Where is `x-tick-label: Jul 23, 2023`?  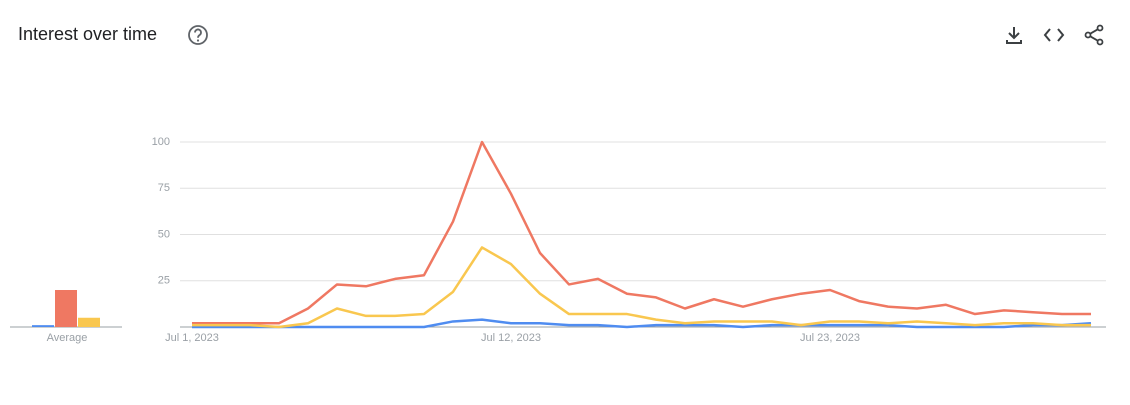
x-tick-label: Jul 23, 2023 is located at coordinates (830, 338).